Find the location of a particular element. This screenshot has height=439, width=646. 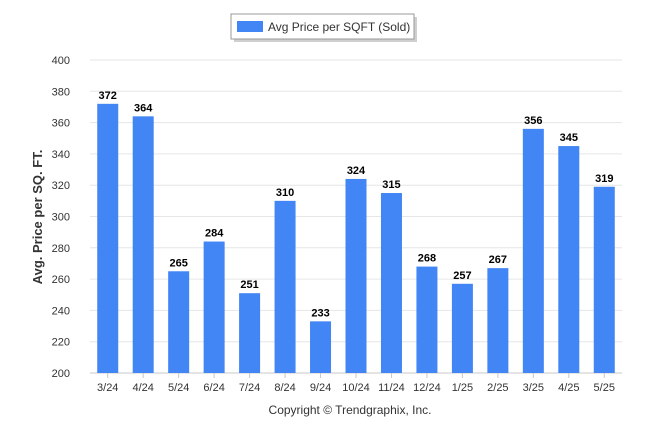

data-label: 265 is located at coordinates (178, 263).